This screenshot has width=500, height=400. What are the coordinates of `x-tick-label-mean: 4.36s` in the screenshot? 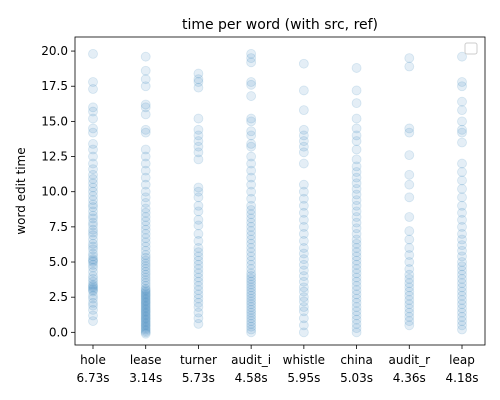 It's located at (409, 378).